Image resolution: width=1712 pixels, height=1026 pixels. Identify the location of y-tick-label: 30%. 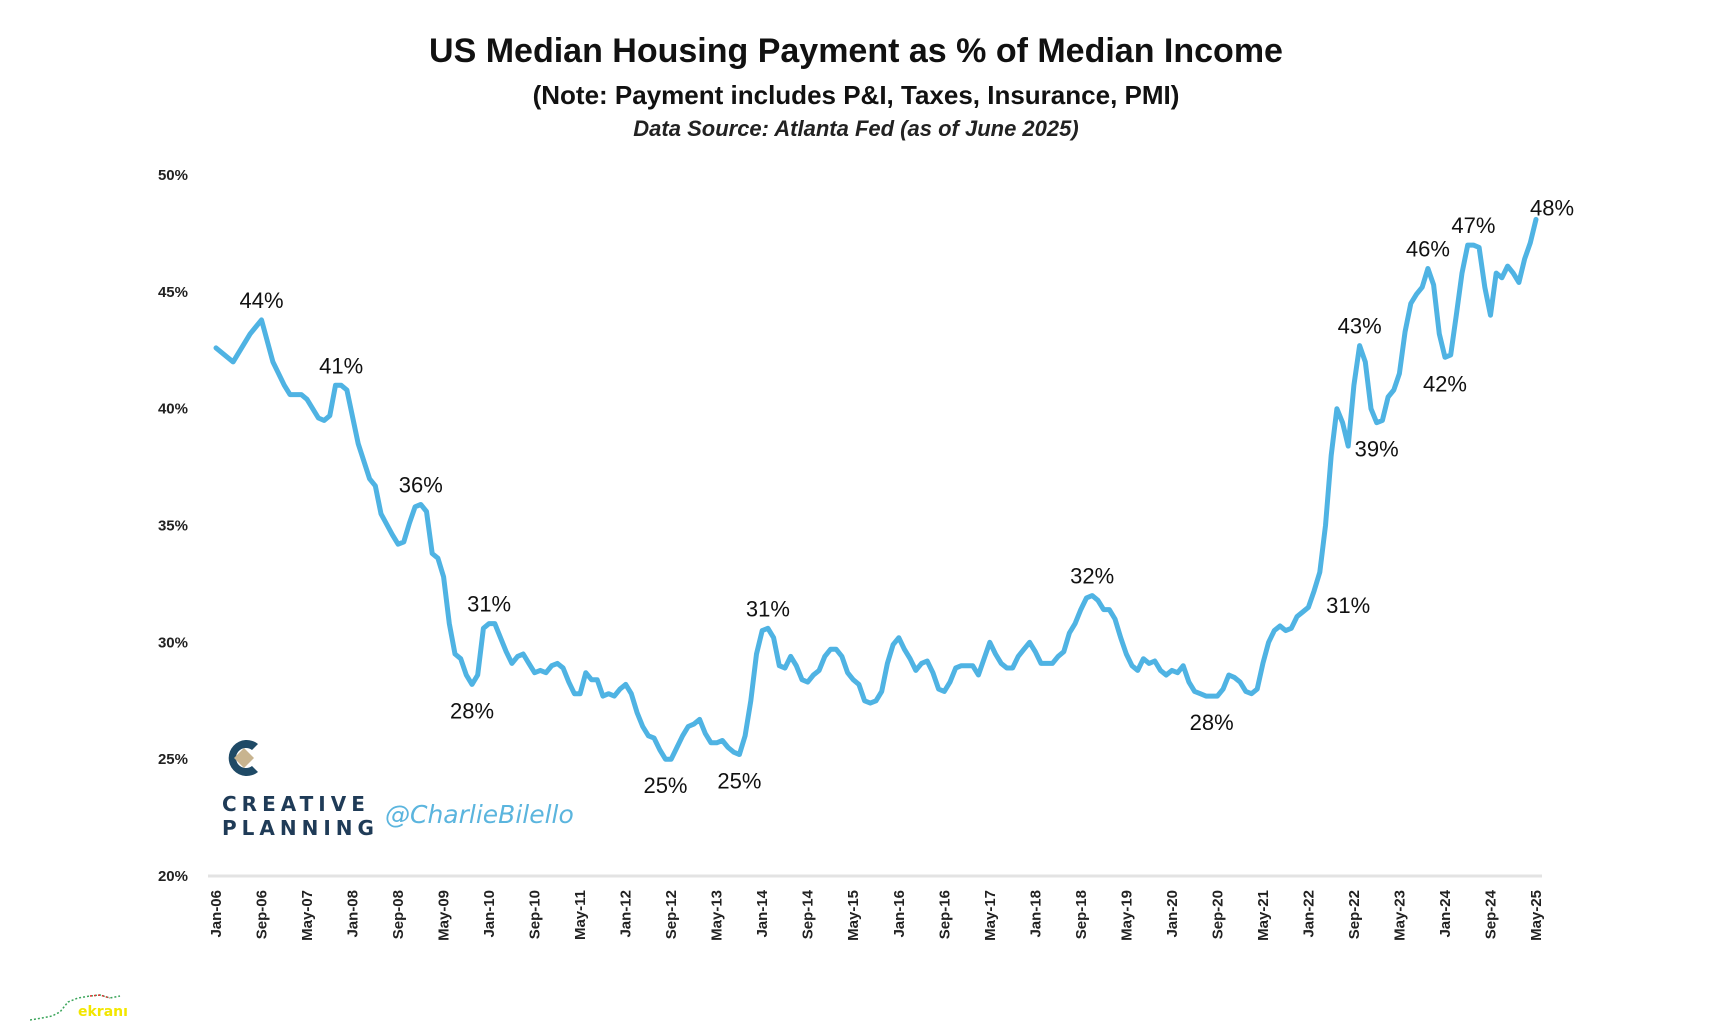
(173, 642).